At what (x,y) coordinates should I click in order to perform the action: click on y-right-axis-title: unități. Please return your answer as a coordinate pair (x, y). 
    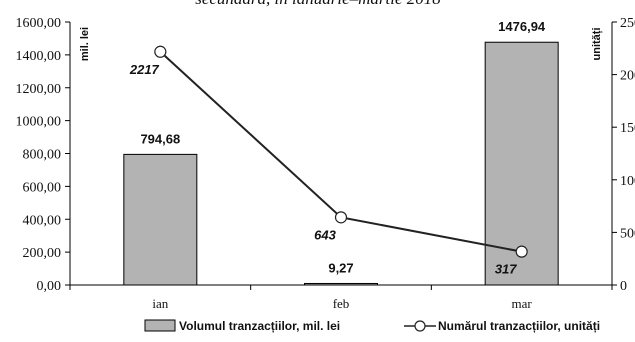
    Looking at the image, I should click on (597, 44).